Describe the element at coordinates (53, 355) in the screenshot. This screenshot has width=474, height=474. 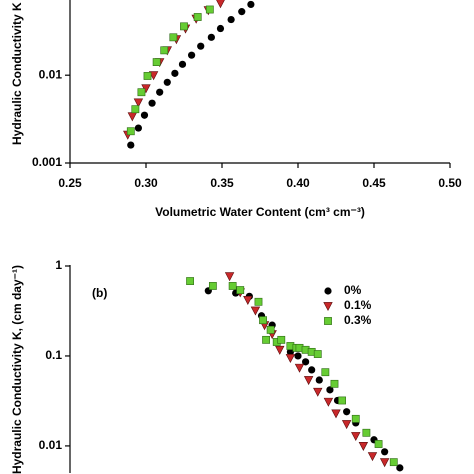
I see `y-tick-label: 0.1` at that location.